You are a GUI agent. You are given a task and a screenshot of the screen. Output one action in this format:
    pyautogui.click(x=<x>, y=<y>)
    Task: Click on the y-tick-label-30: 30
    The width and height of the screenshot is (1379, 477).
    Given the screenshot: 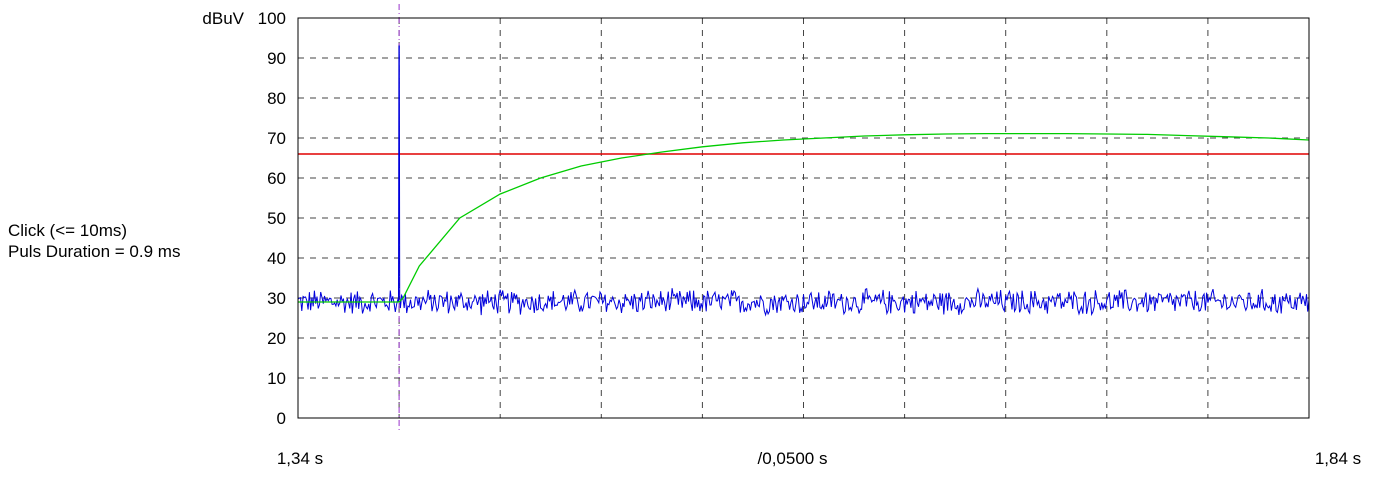 What is the action you would take?
    pyautogui.click(x=276, y=298)
    